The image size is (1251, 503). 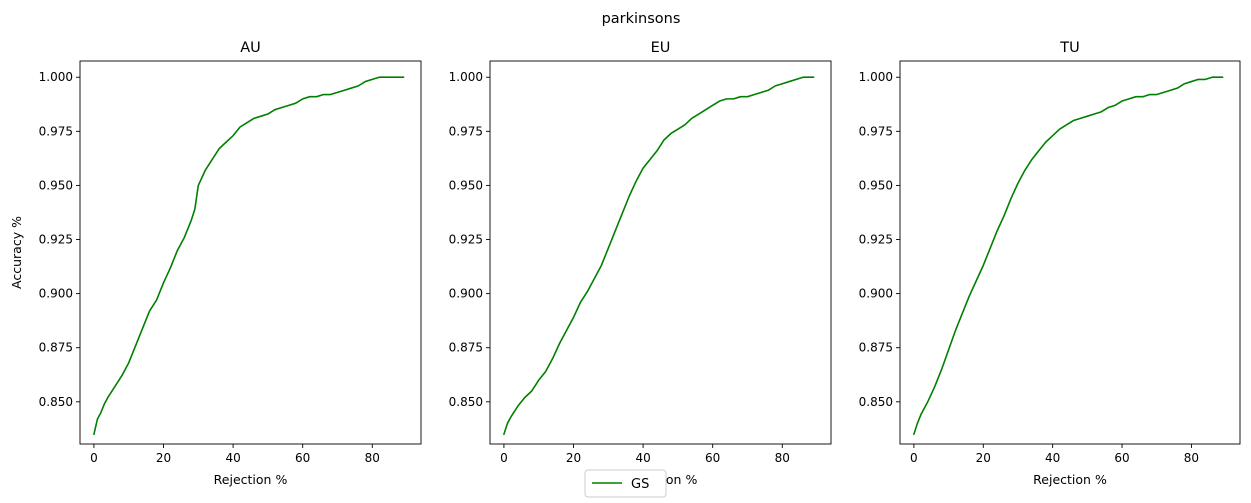 I want to click on subplot-title: AU, so click(x=250, y=48).